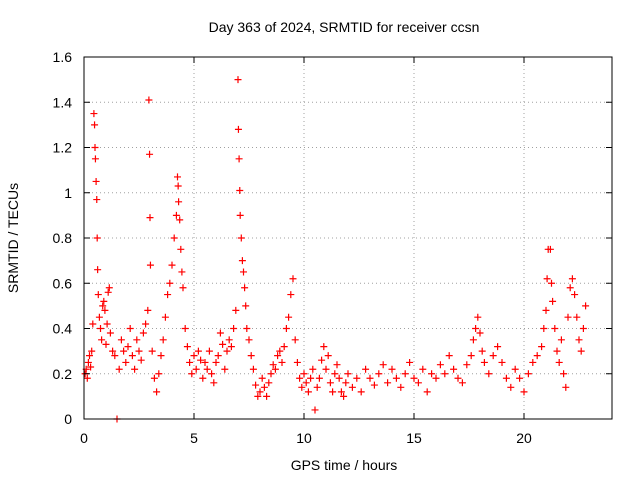 This screenshot has width=640, height=480. I want to click on x-tick-label: 5, so click(194, 438).